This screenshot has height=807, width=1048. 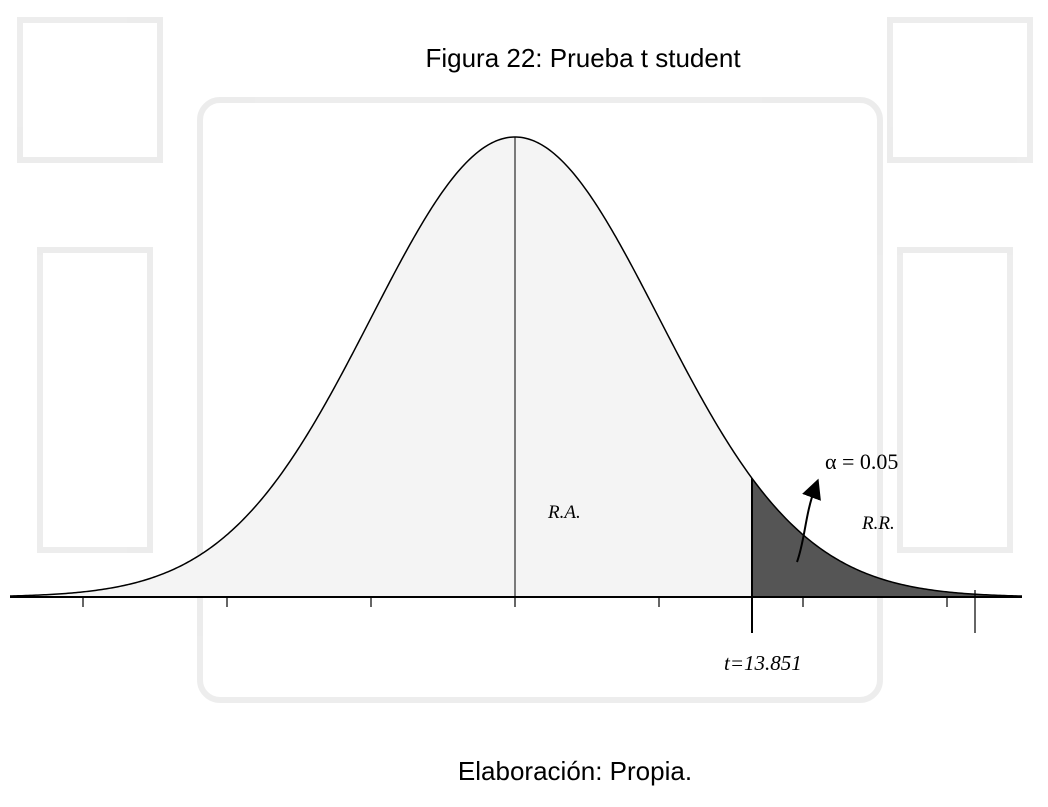 What do you see at coordinates (808, 520) in the screenshot?
I see `alpha-arrow` at bounding box center [808, 520].